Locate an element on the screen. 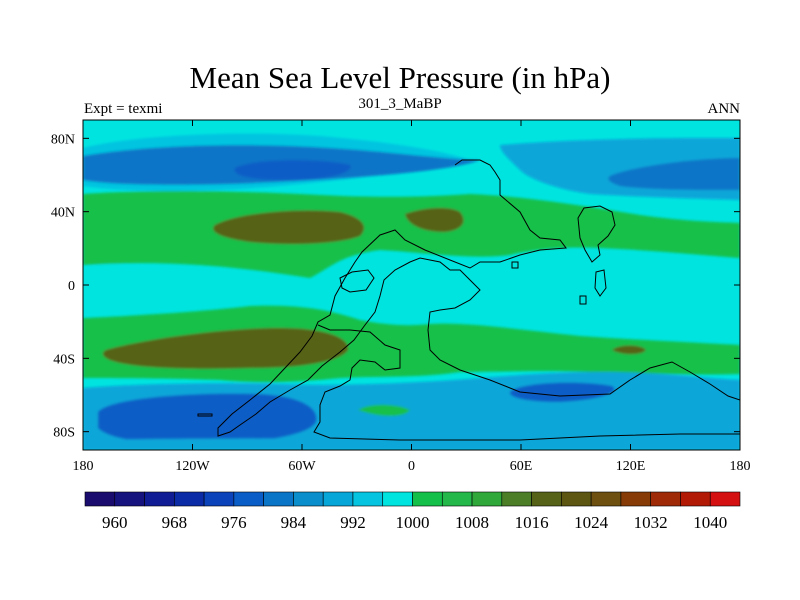 The width and height of the screenshot is (800, 600). y-tick-label: 80S is located at coordinates (64, 433).